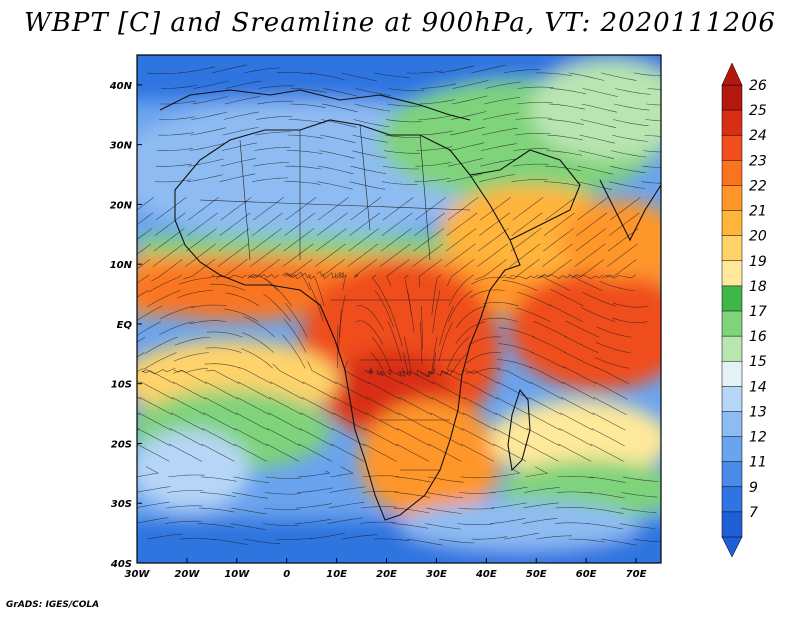 This screenshot has height=618, width=800. I want to click on colorbar-label: 21, so click(758, 212).